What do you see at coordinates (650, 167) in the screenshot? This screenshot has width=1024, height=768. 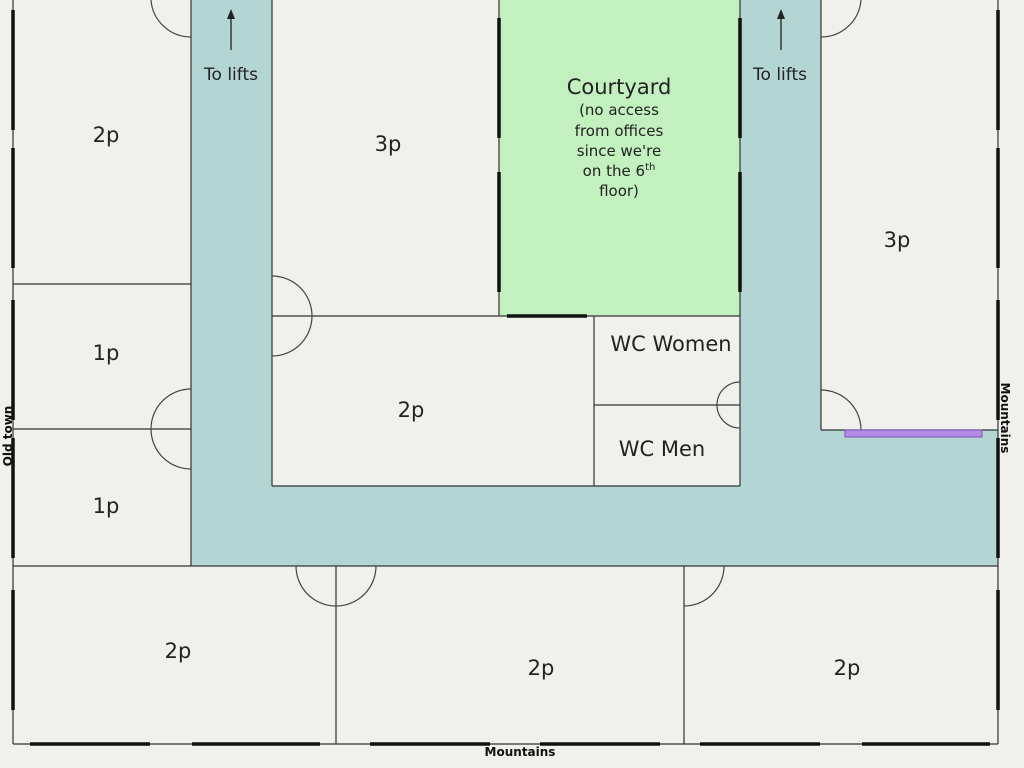 I see `courtyard-note-line-4-sup: th` at bounding box center [650, 167].